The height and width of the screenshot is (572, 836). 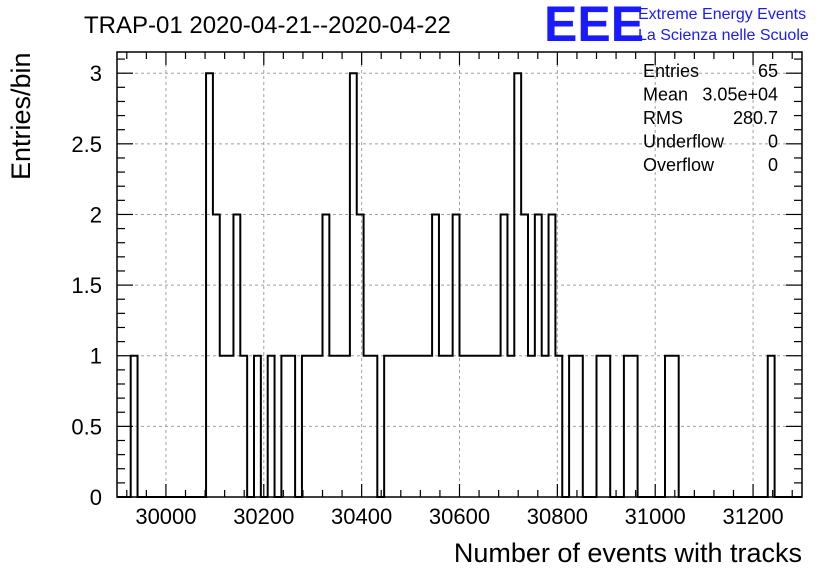 What do you see at coordinates (628, 553) in the screenshot?
I see `x-axis-title: Number of events with tracks` at bounding box center [628, 553].